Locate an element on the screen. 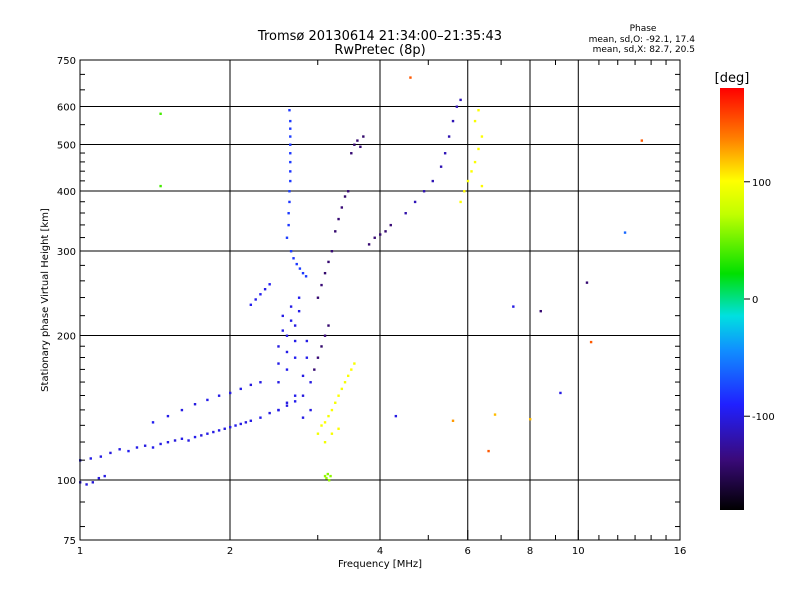 The width and height of the screenshot is (800, 604). colorbar-tick-label: -100 is located at coordinates (763, 417).